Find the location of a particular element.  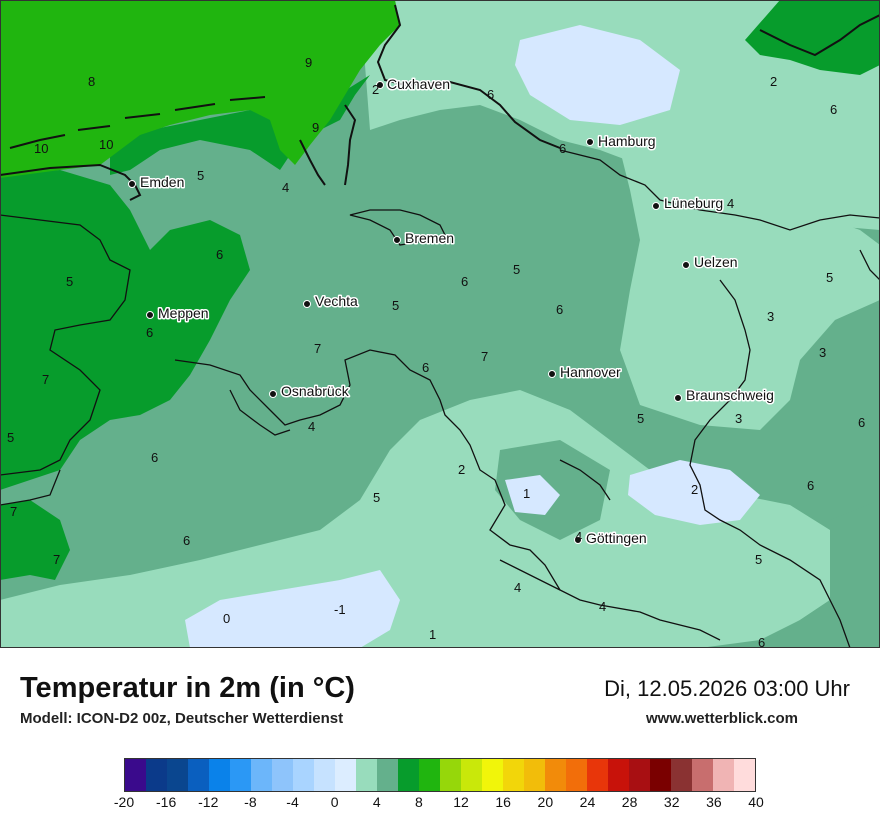

city-braunschweig: Braunschweig is located at coordinates (724, 395).